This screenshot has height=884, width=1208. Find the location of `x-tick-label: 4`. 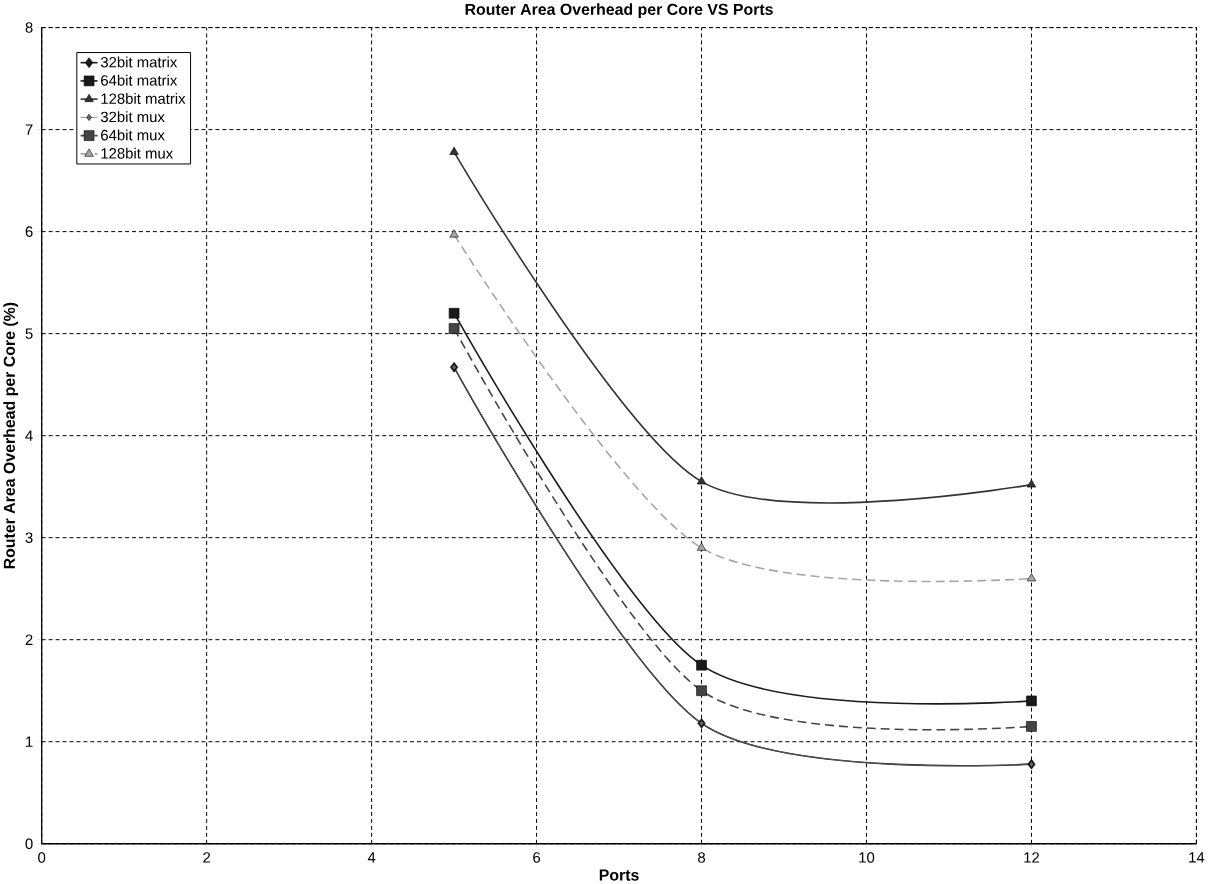

x-tick-label: 4 is located at coordinates (371, 857).